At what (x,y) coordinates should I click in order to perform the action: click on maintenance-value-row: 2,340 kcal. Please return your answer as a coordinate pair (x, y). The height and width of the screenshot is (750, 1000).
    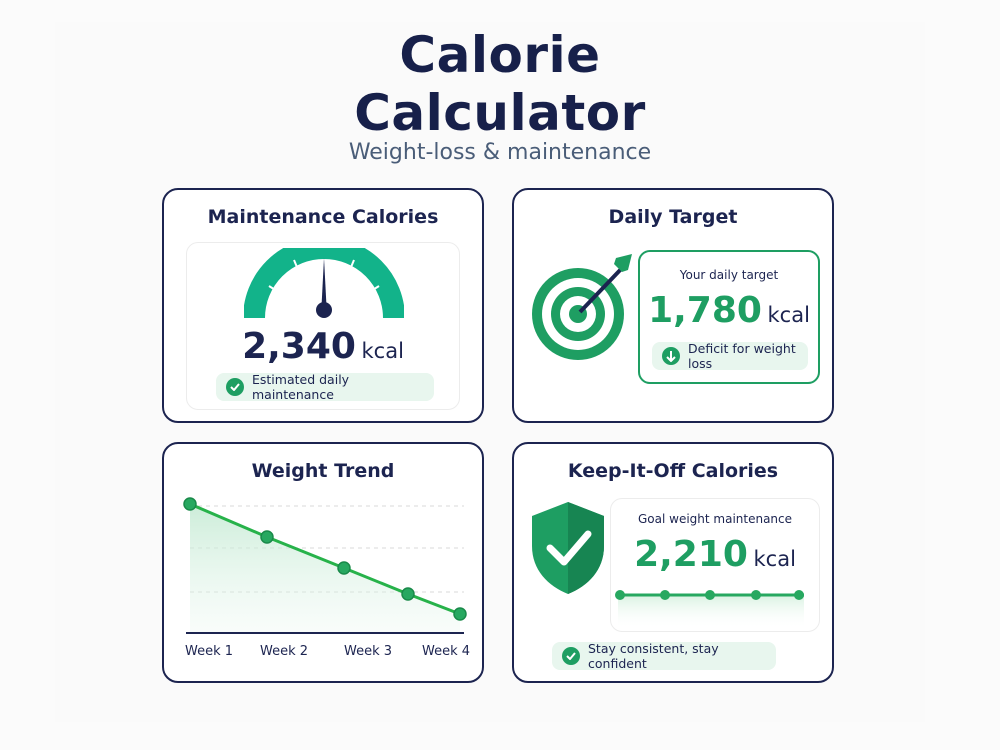
    Looking at the image, I should click on (323, 346).